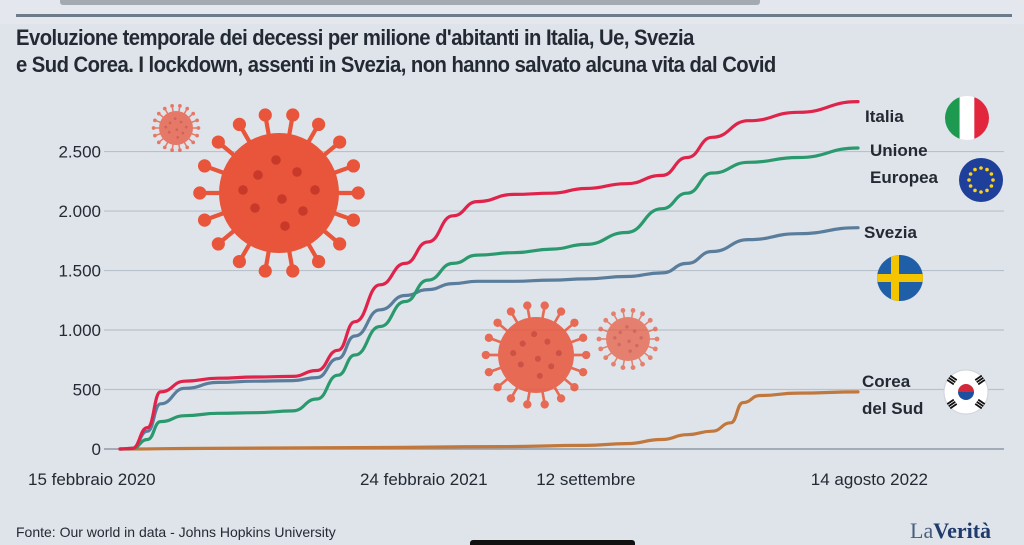  Describe the element at coordinates (869, 479) in the screenshot. I see `x-tick-label: 14 agosto 2022` at that location.